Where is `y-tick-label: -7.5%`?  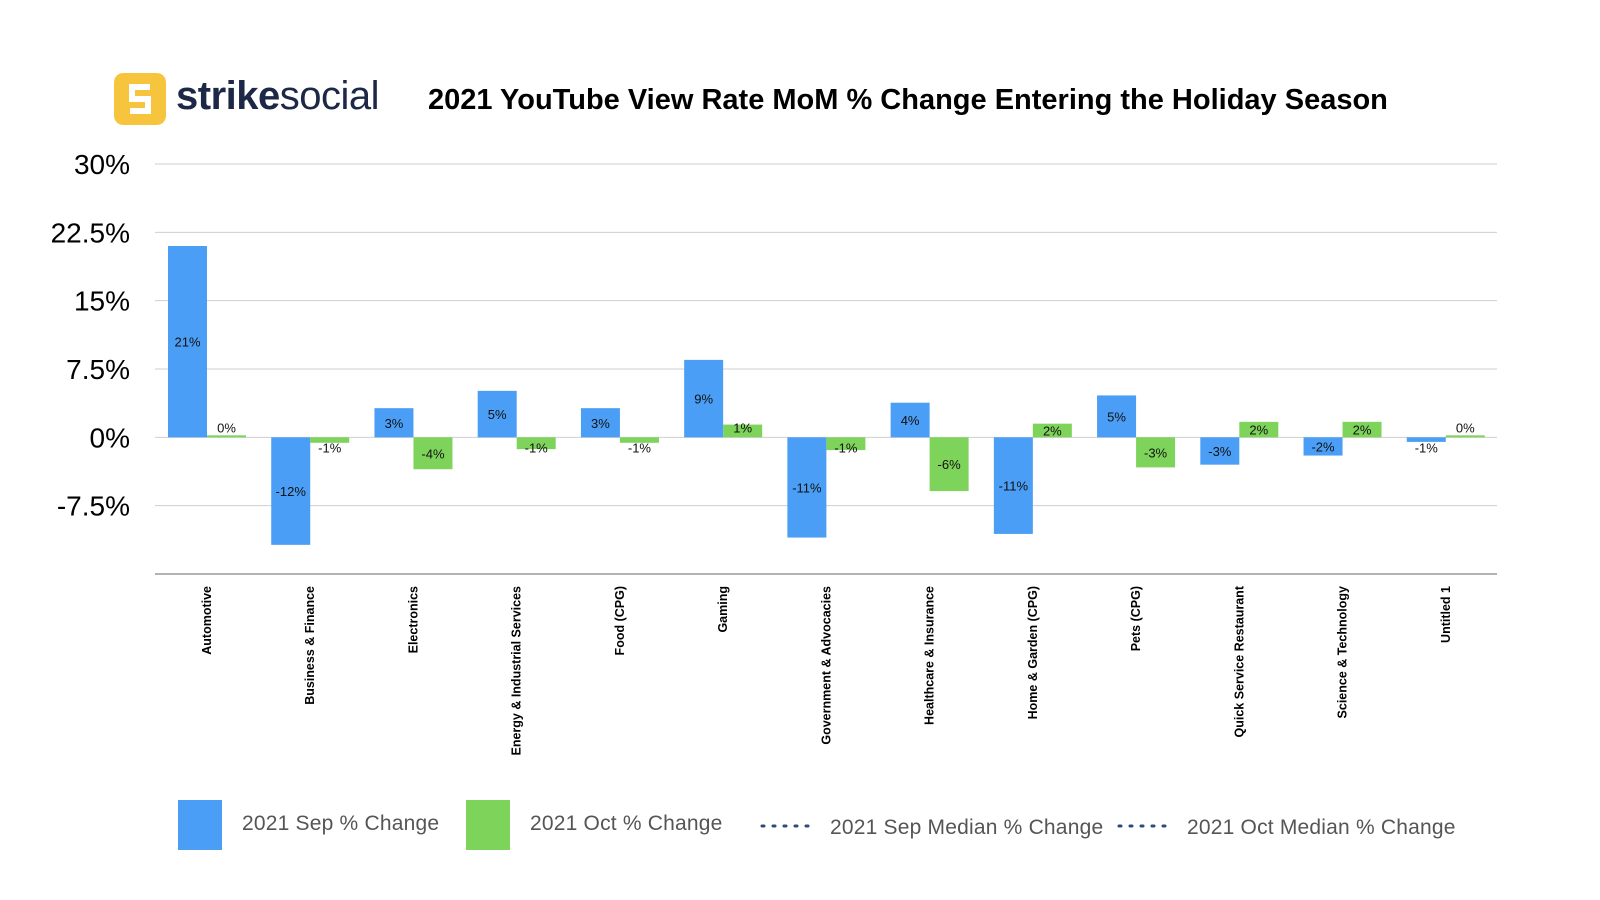 y-tick-label: -7.5% is located at coordinates (93, 506).